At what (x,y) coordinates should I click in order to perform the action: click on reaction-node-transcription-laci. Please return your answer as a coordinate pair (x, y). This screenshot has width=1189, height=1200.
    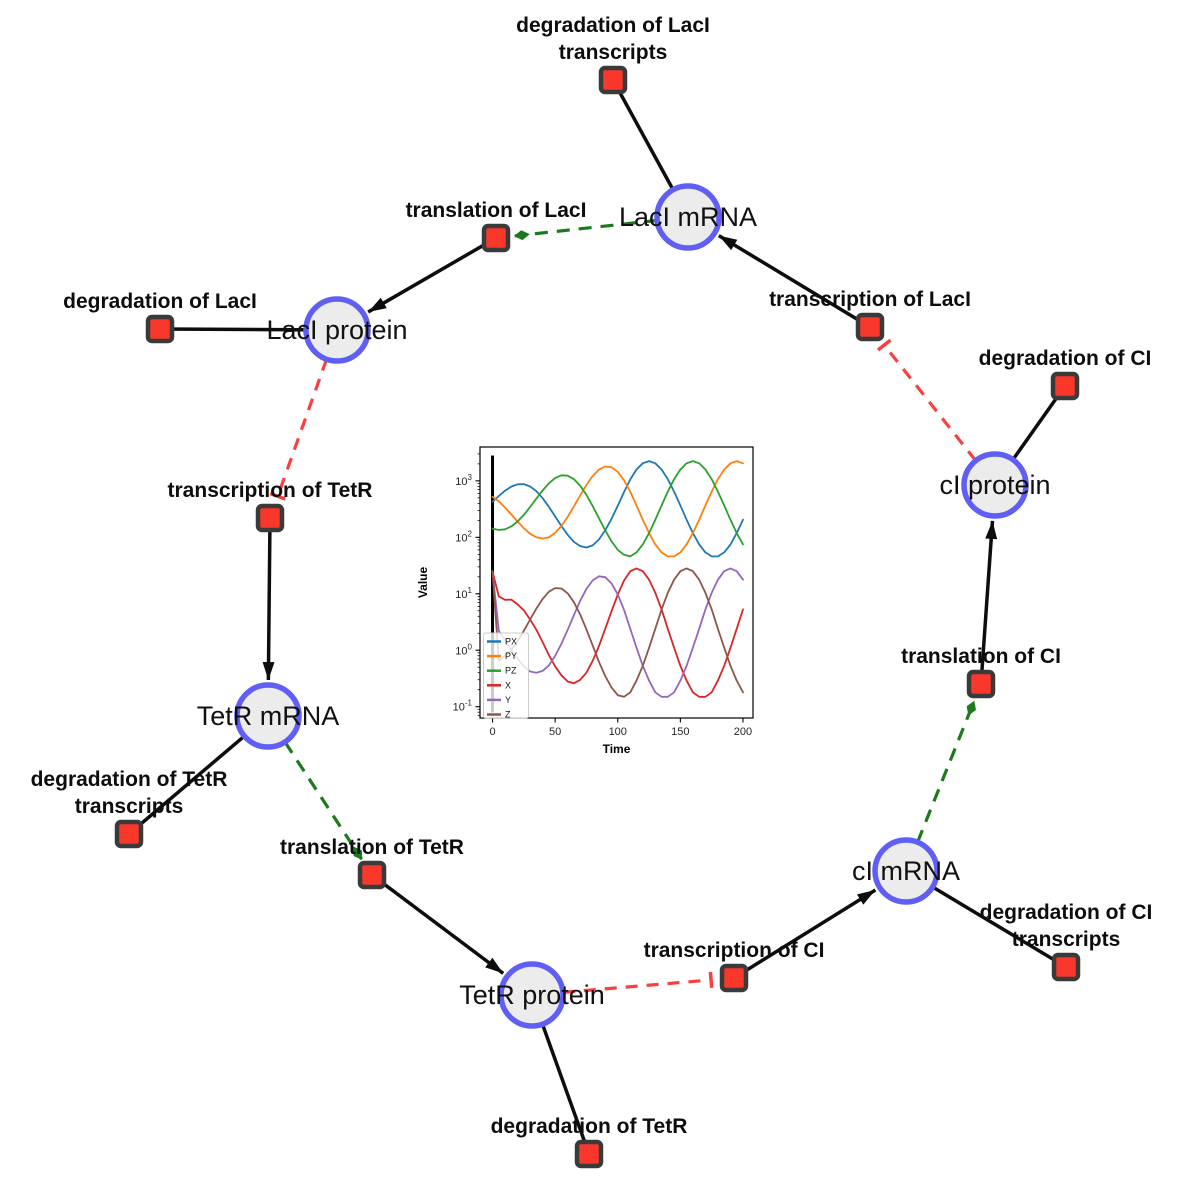
    Looking at the image, I should click on (870, 327).